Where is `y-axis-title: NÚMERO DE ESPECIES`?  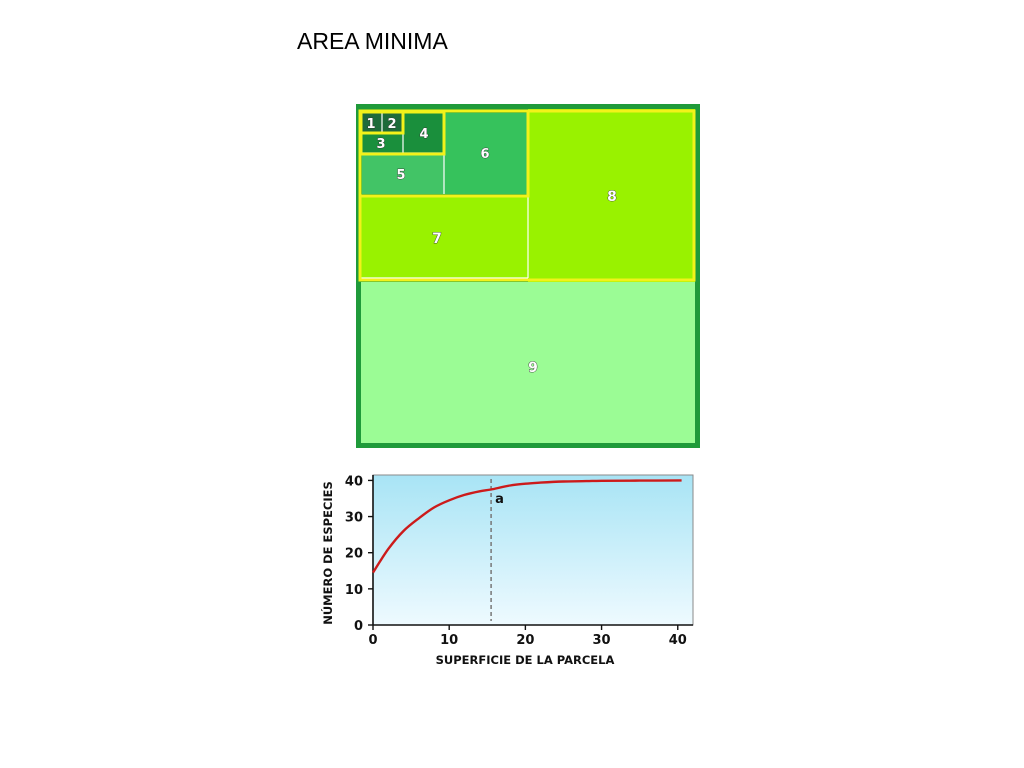 y-axis-title: NÚMERO DE ESPECIES is located at coordinates (327, 553).